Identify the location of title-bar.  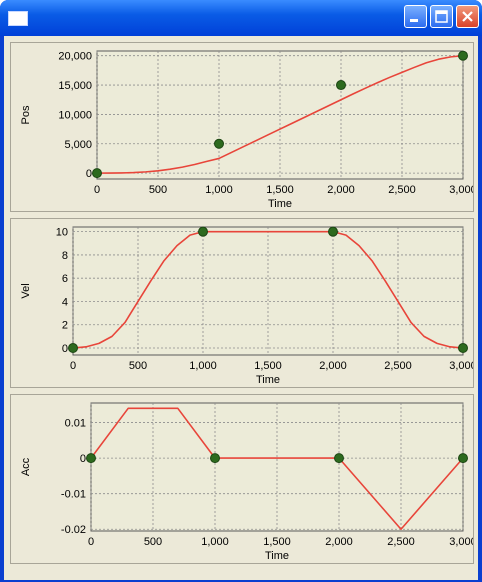
(241, 18).